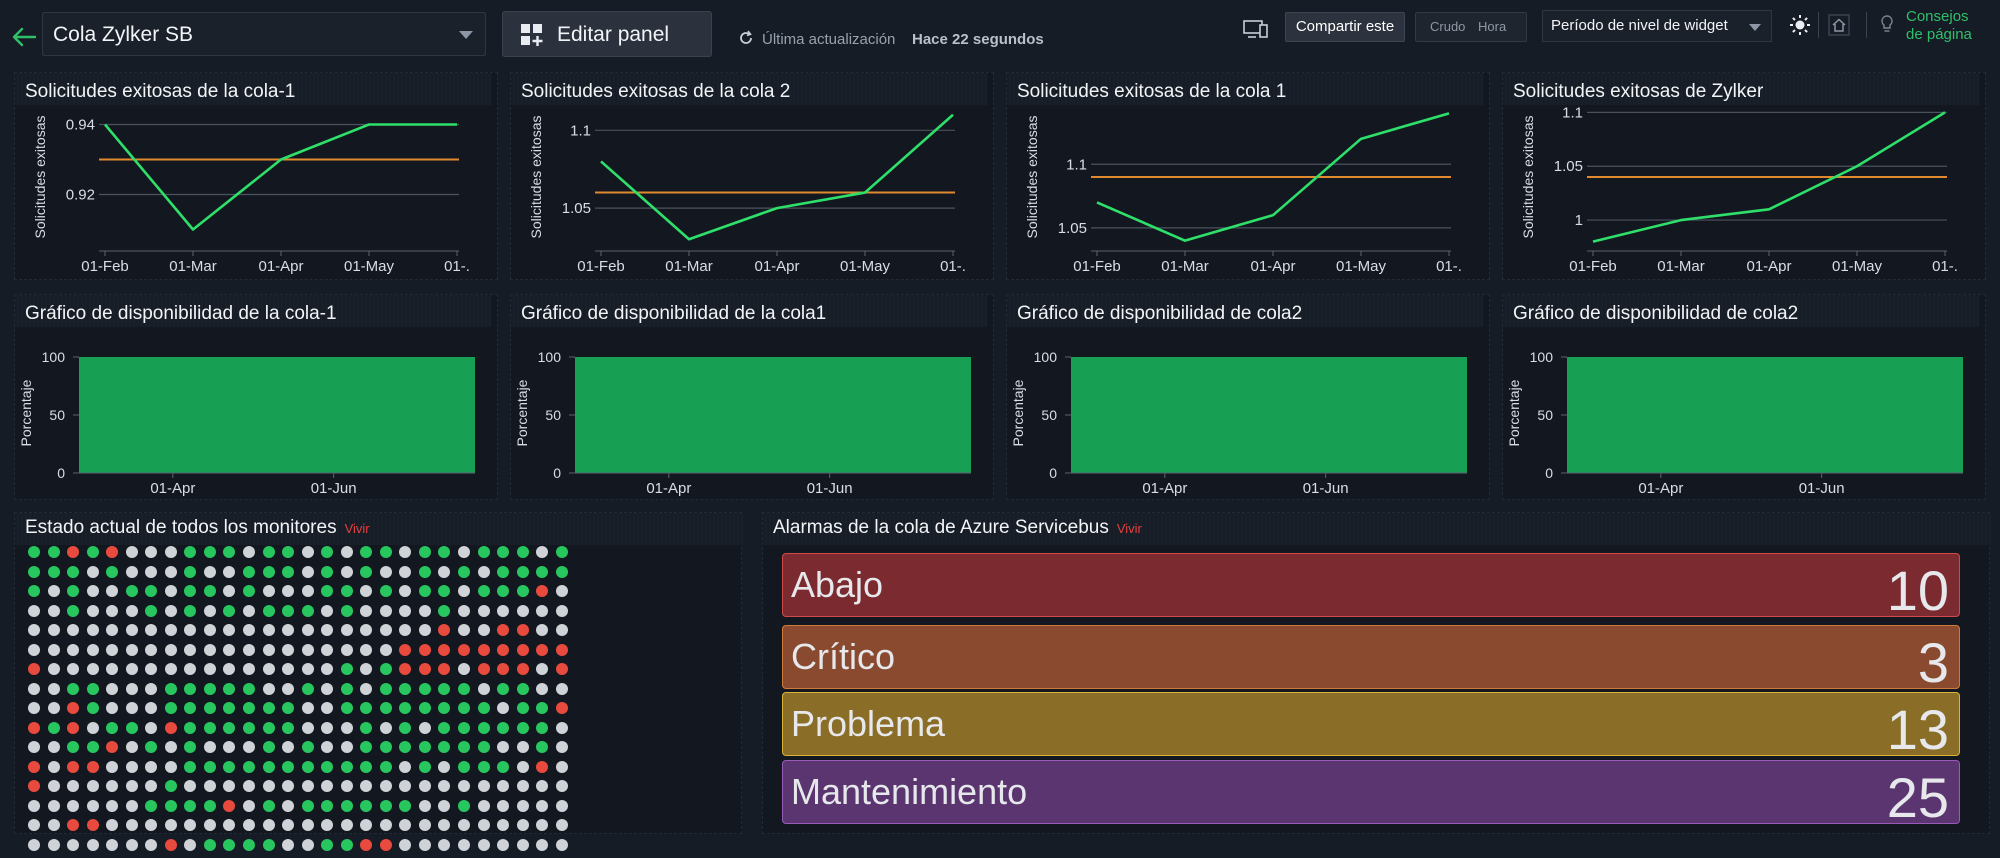 This screenshot has width=2000, height=858. What do you see at coordinates (1371, 792) in the screenshot?
I see `alarm-bar: Mantenimiento 25` at bounding box center [1371, 792].